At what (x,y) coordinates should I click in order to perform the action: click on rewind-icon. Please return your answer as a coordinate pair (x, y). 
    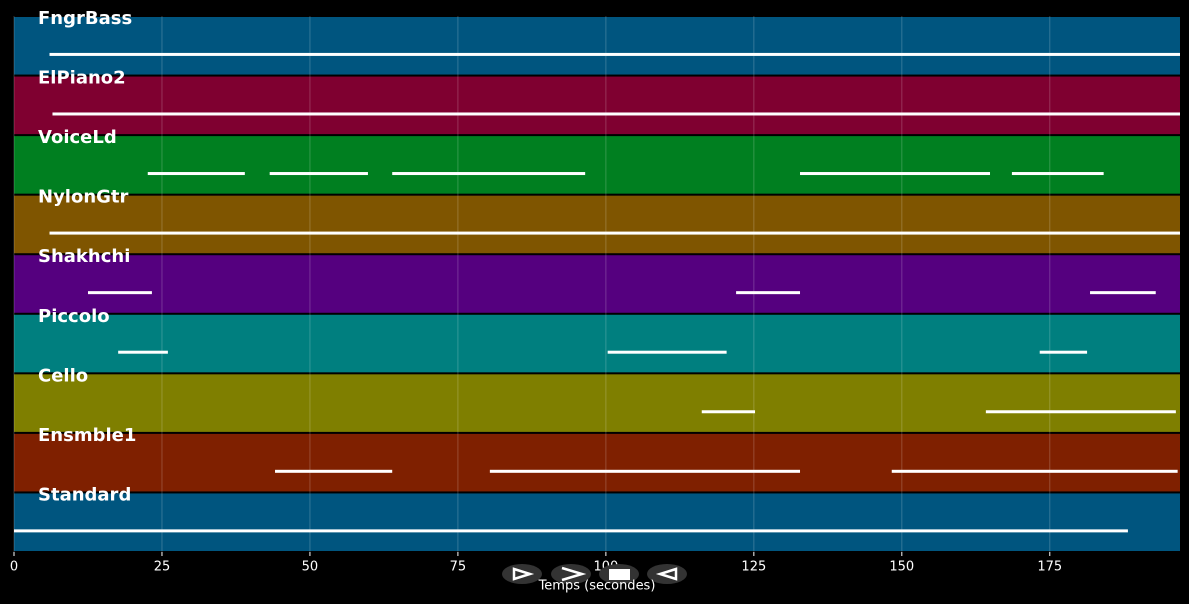
    Looking at the image, I should click on (666, 574).